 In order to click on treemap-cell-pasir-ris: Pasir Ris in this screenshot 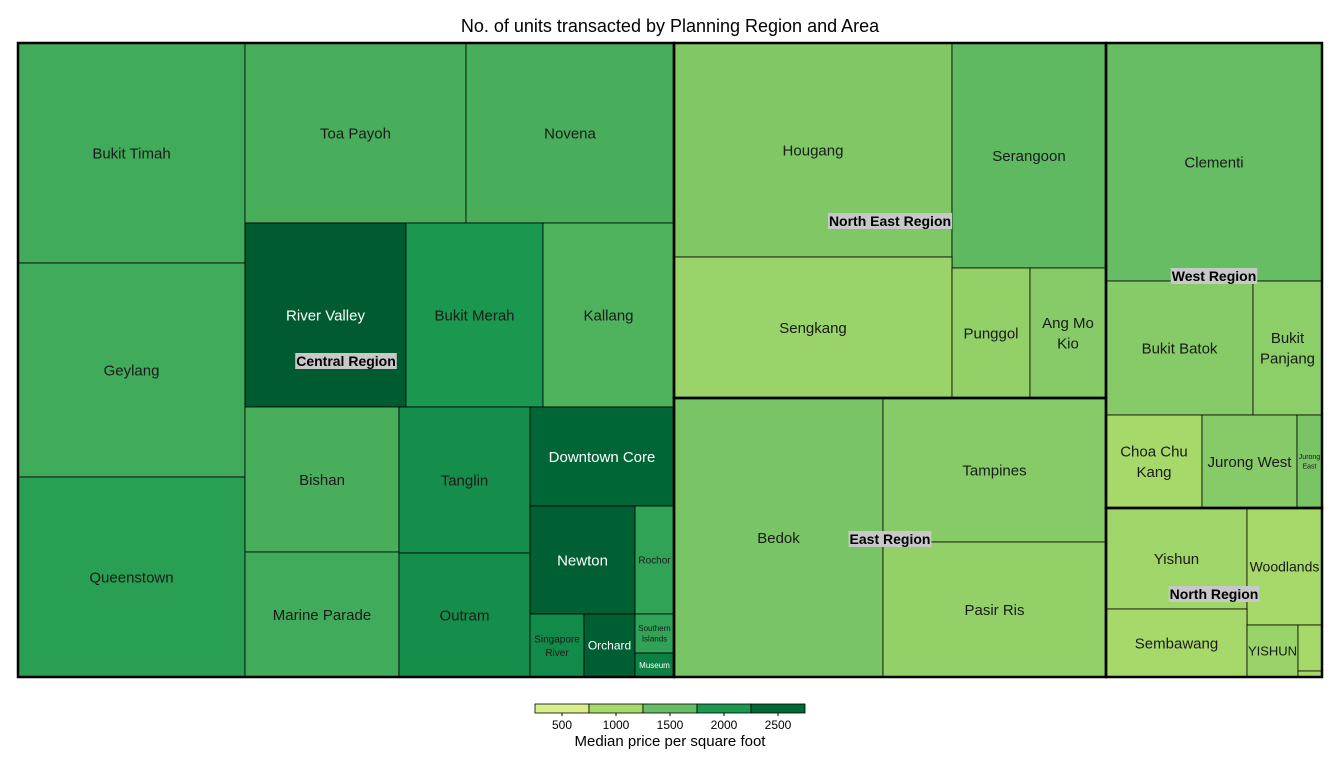, I will do `click(994, 609)`.